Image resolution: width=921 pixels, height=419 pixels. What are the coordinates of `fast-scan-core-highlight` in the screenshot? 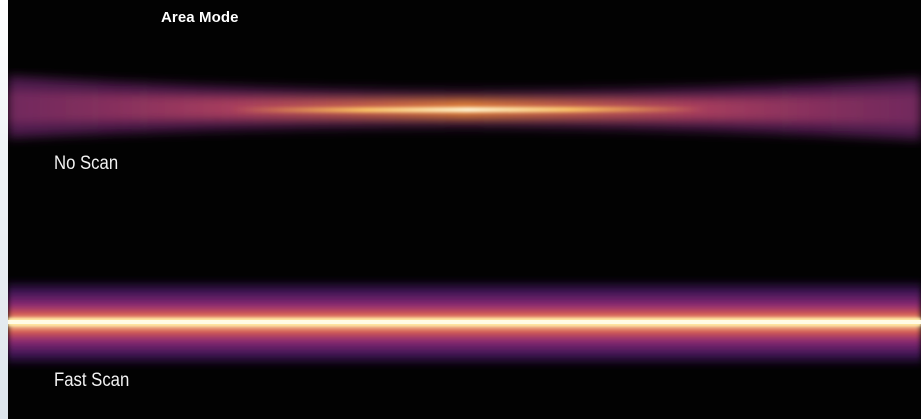 It's located at (464, 322).